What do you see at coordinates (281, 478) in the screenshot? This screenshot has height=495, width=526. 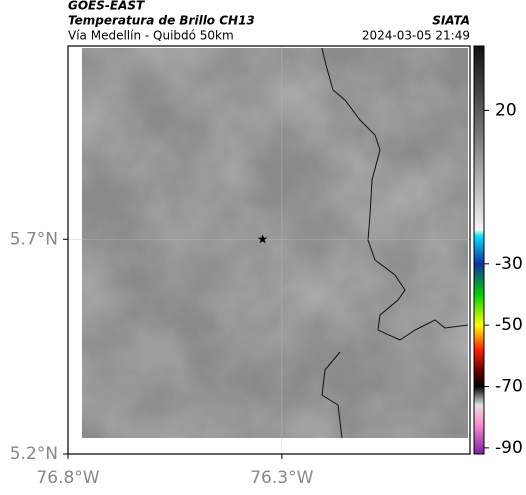 I see `x-tick-label: 76.3°W` at bounding box center [281, 478].